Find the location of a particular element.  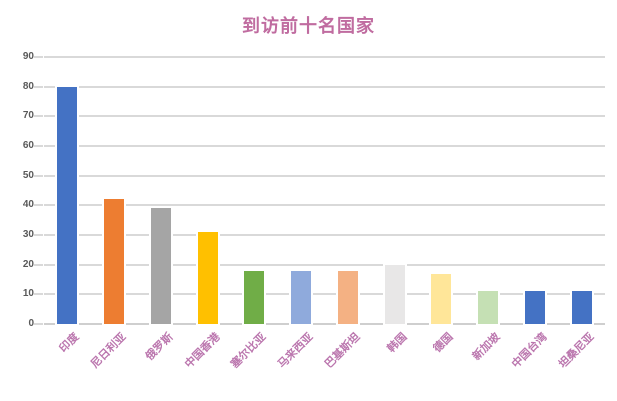

bar-马来西亚 is located at coordinates (301, 297).